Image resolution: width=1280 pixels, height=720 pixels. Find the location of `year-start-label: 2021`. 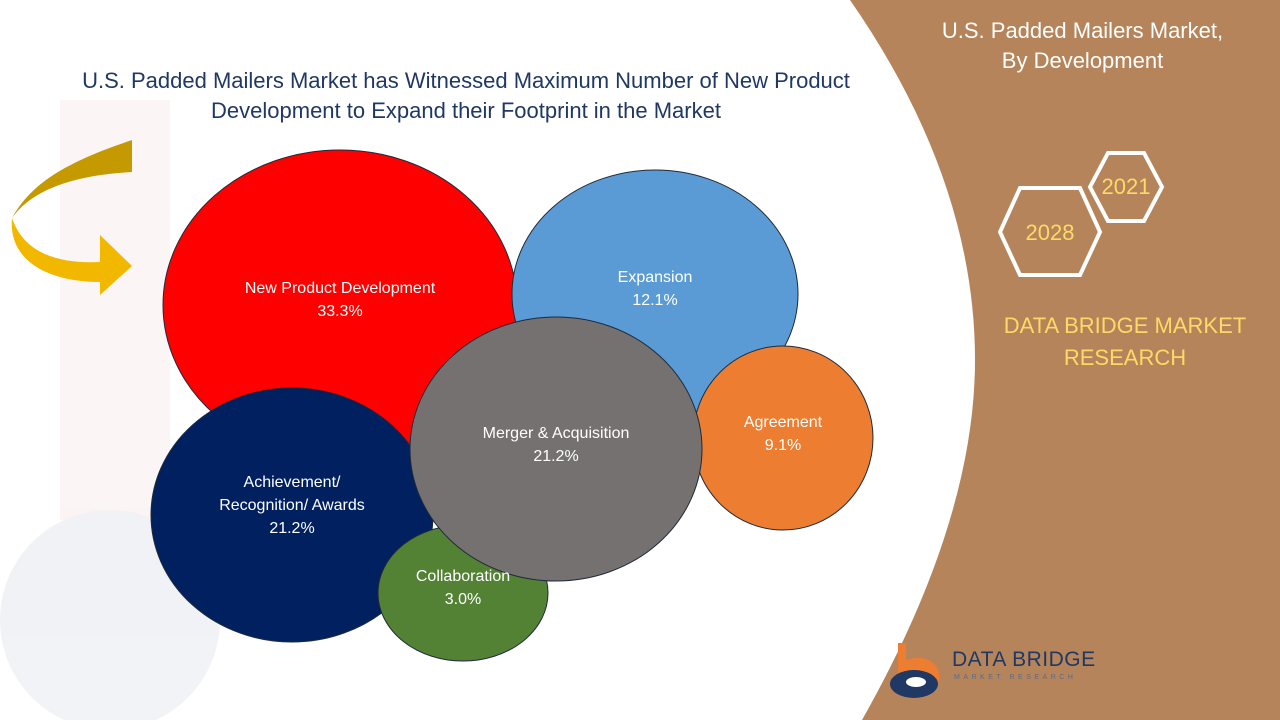

year-start-label: 2021 is located at coordinates (1126, 186).